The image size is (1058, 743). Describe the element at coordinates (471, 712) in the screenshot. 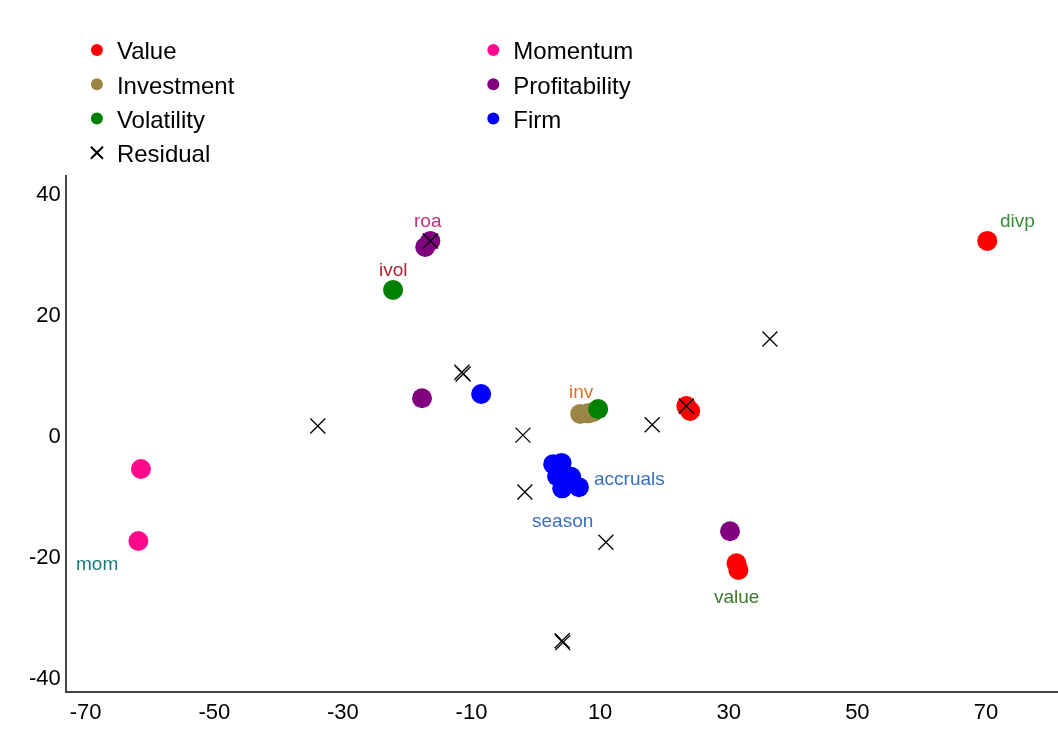

I see `x-tick-label: -10` at that location.